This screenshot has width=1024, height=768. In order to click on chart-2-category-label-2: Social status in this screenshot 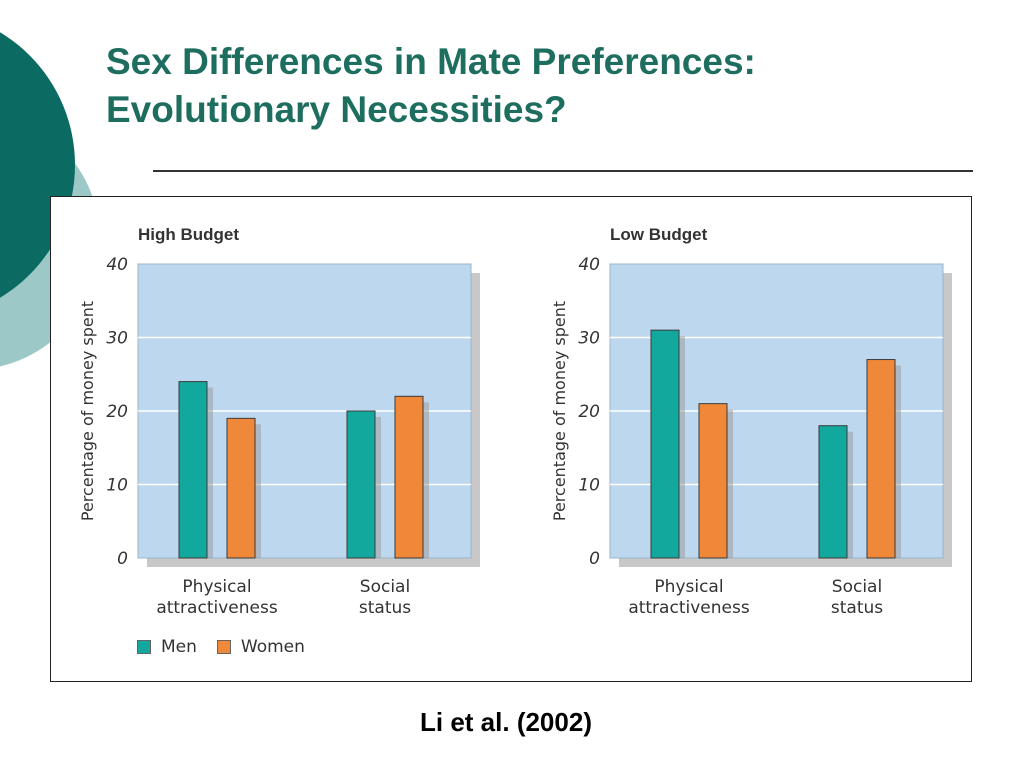, I will do `click(857, 597)`.